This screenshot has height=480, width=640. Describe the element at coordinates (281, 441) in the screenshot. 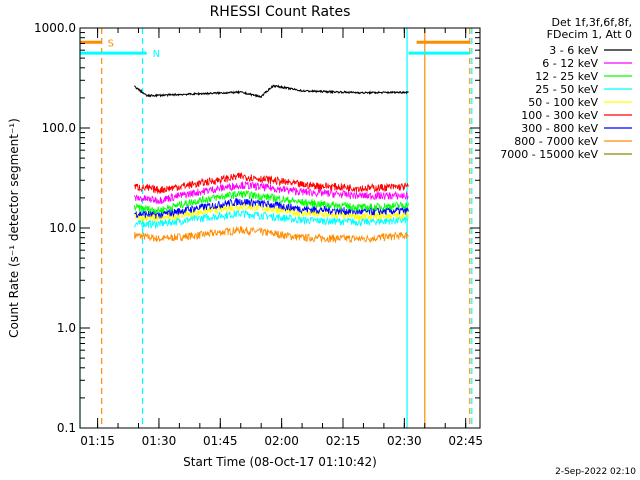

I see `x-tick-label: 02:00` at that location.